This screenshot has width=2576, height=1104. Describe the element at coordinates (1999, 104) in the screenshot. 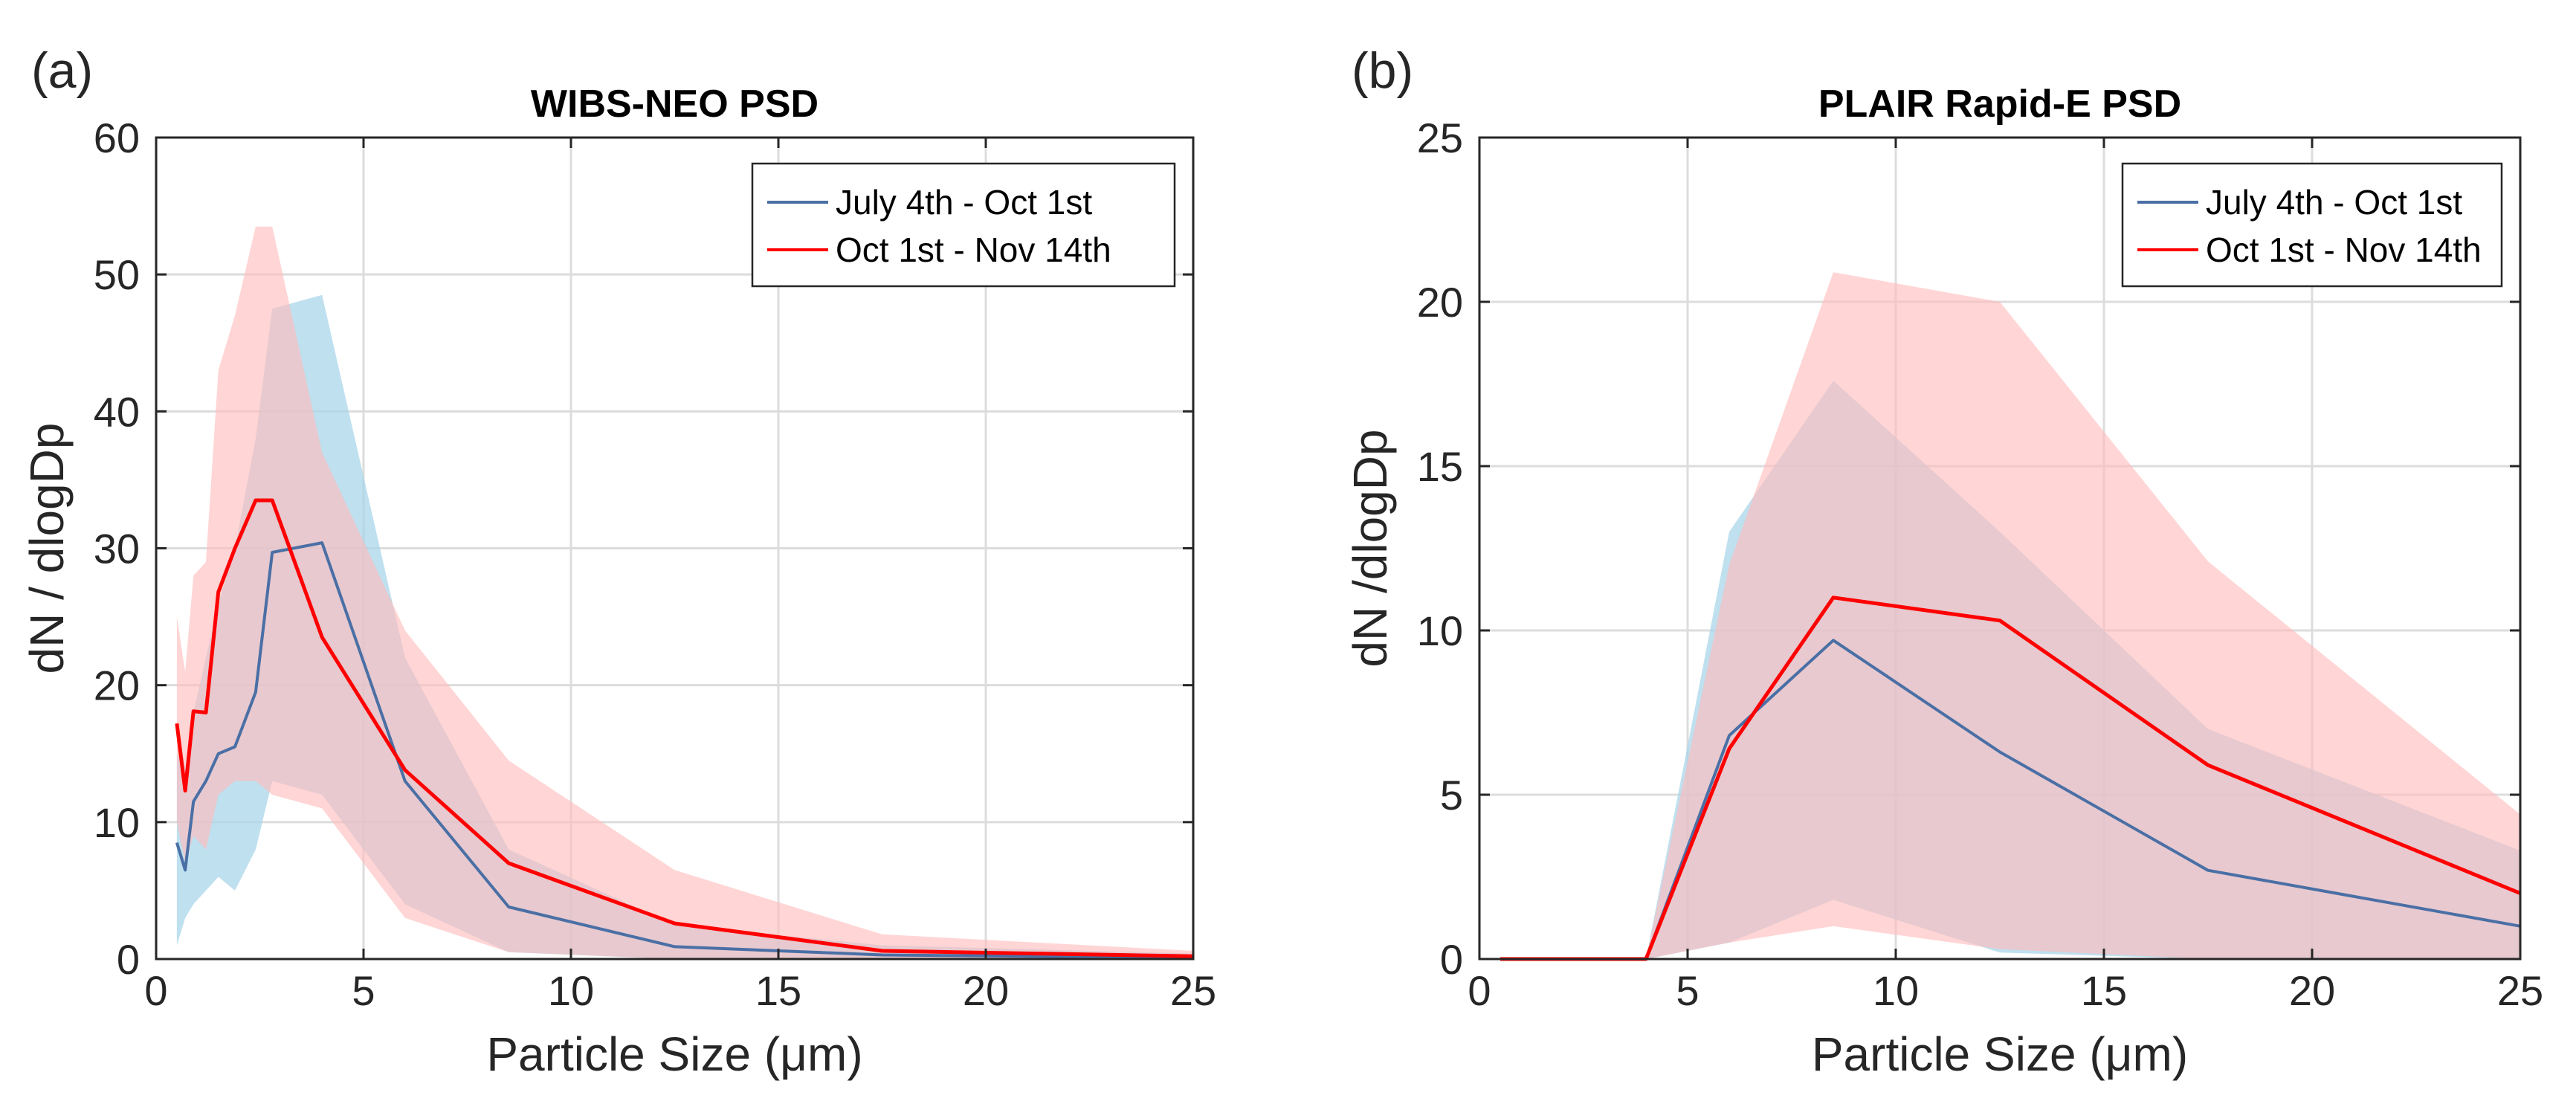

I see `chart-title: PLAIR Rapid-E PSD` at that location.